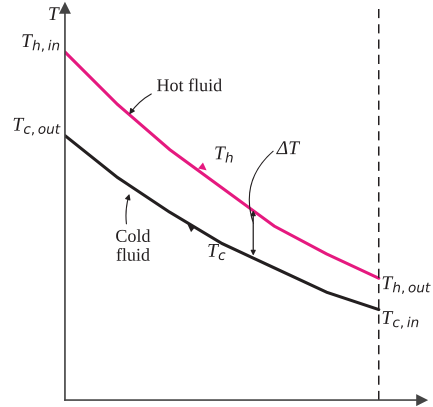 Image resolution: width=433 pixels, height=407 pixels. What do you see at coordinates (400, 320) in the screenshot?
I see `annotation: T$_{c,in}$` at bounding box center [400, 320].